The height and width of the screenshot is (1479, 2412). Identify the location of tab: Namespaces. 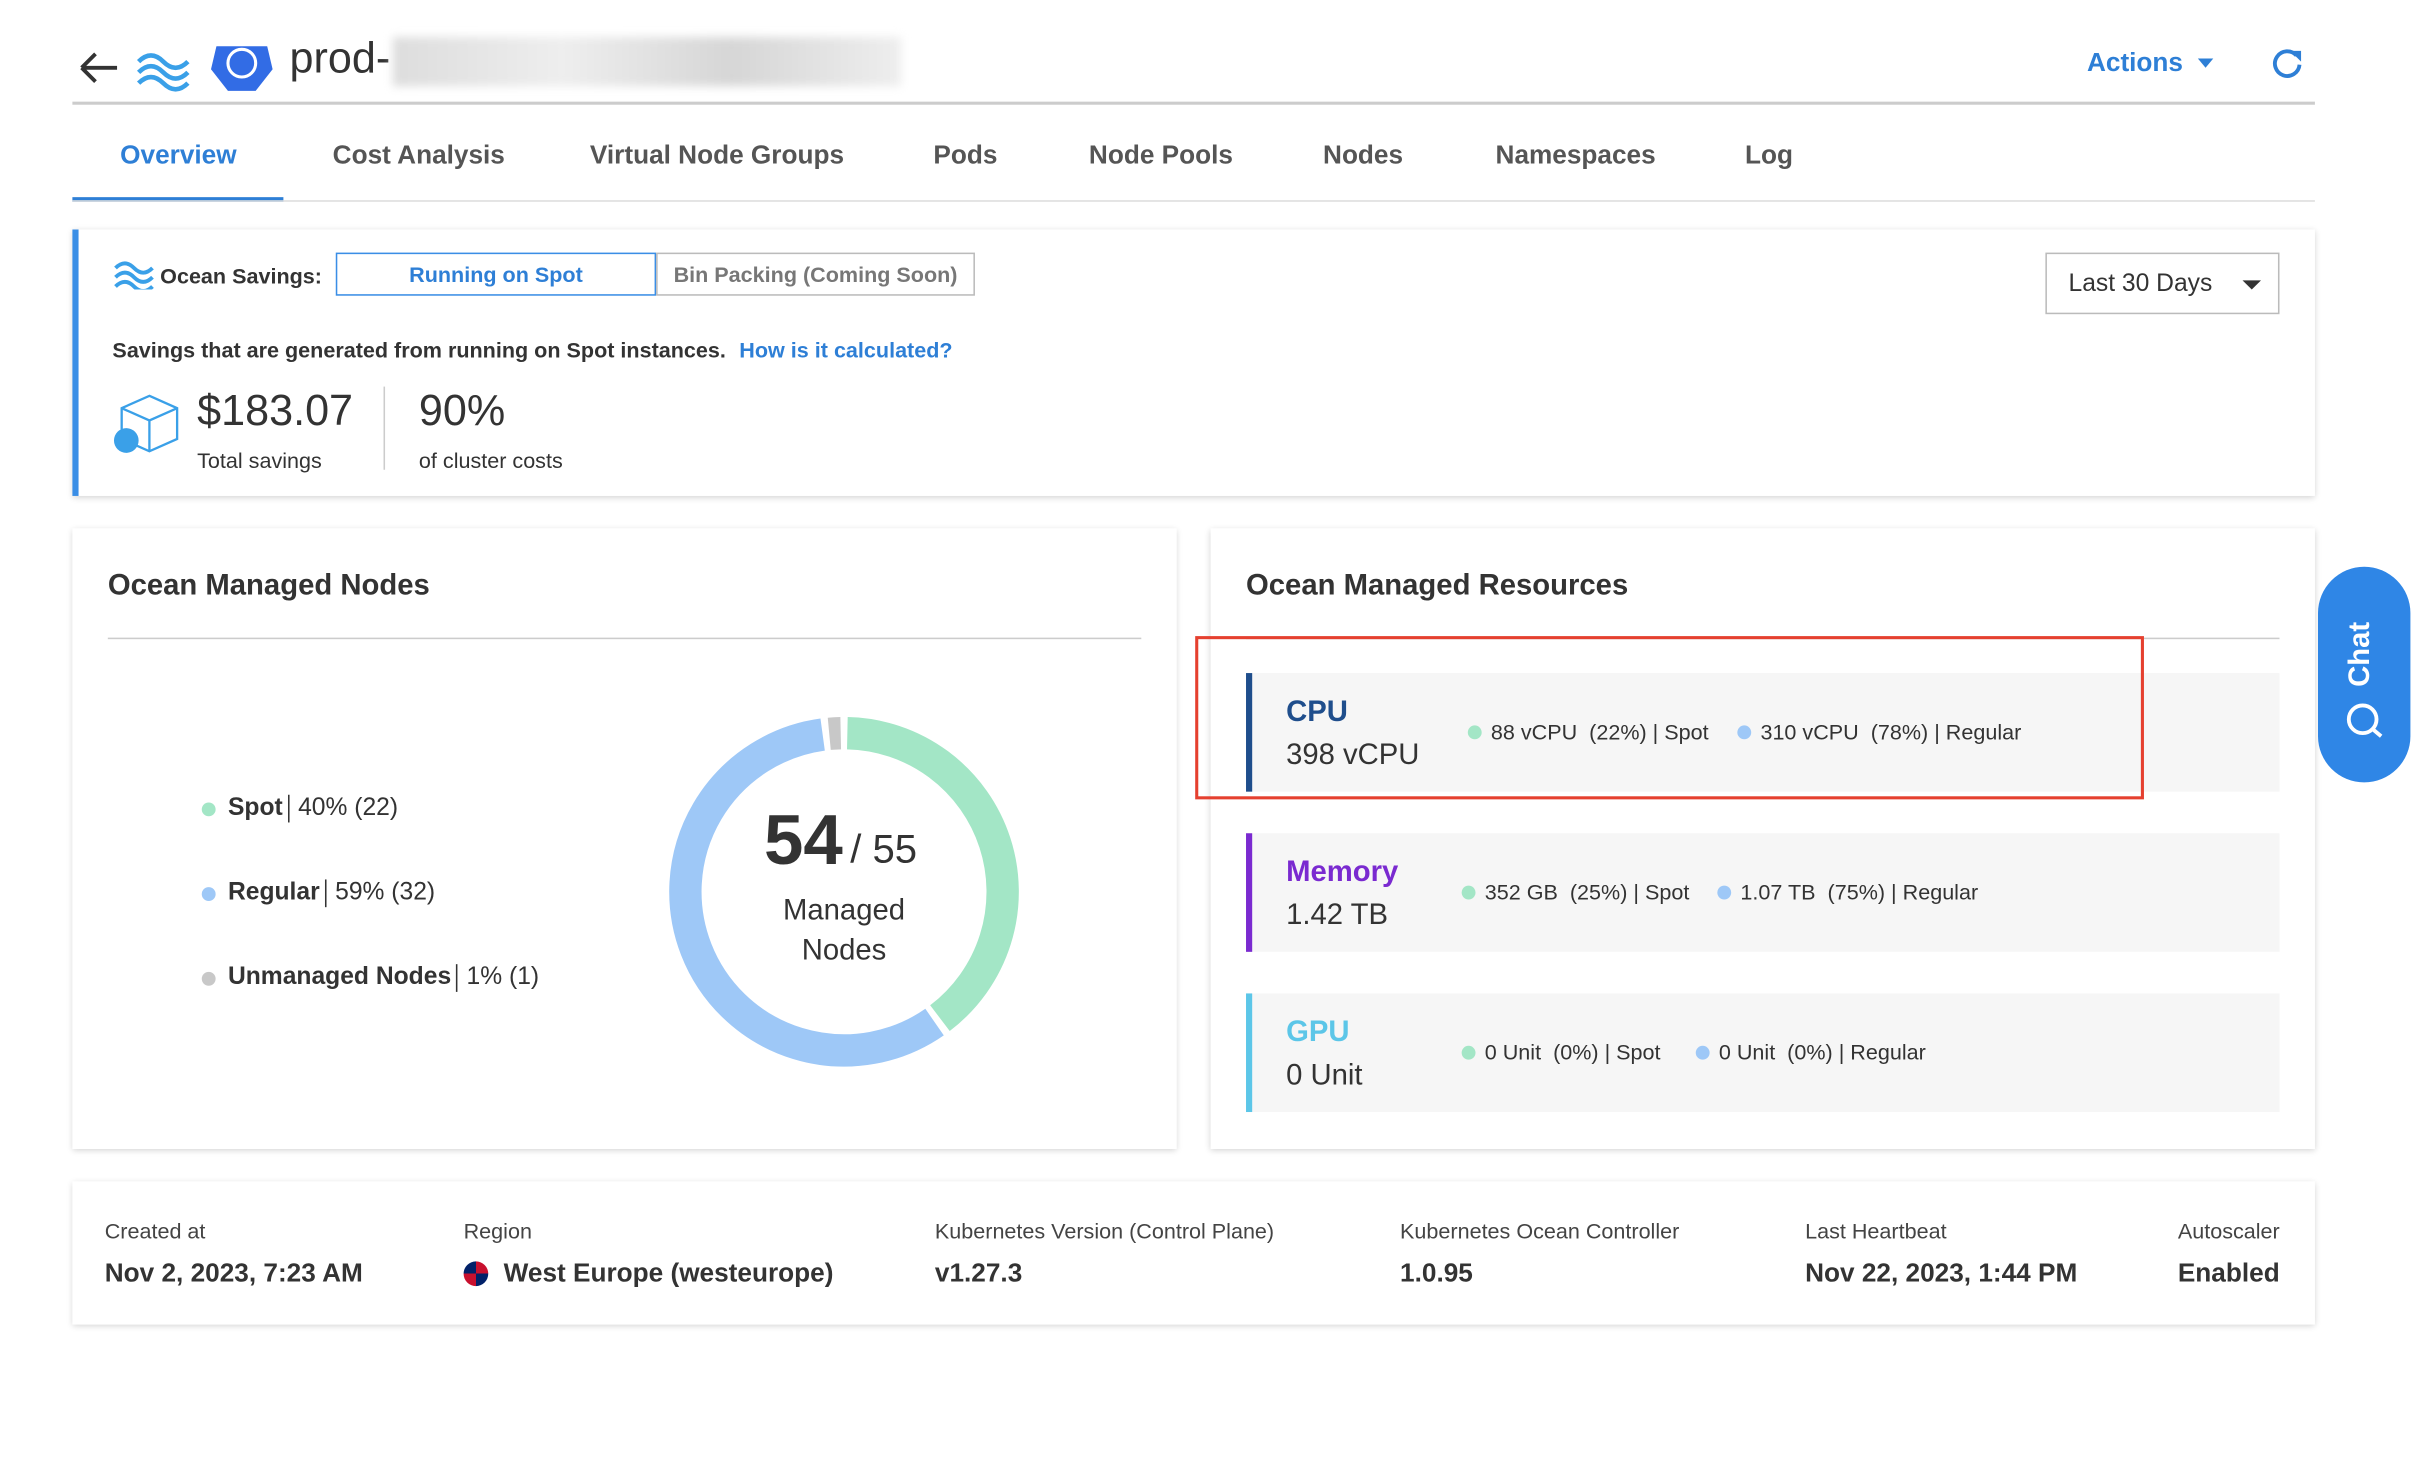
(1575, 155).